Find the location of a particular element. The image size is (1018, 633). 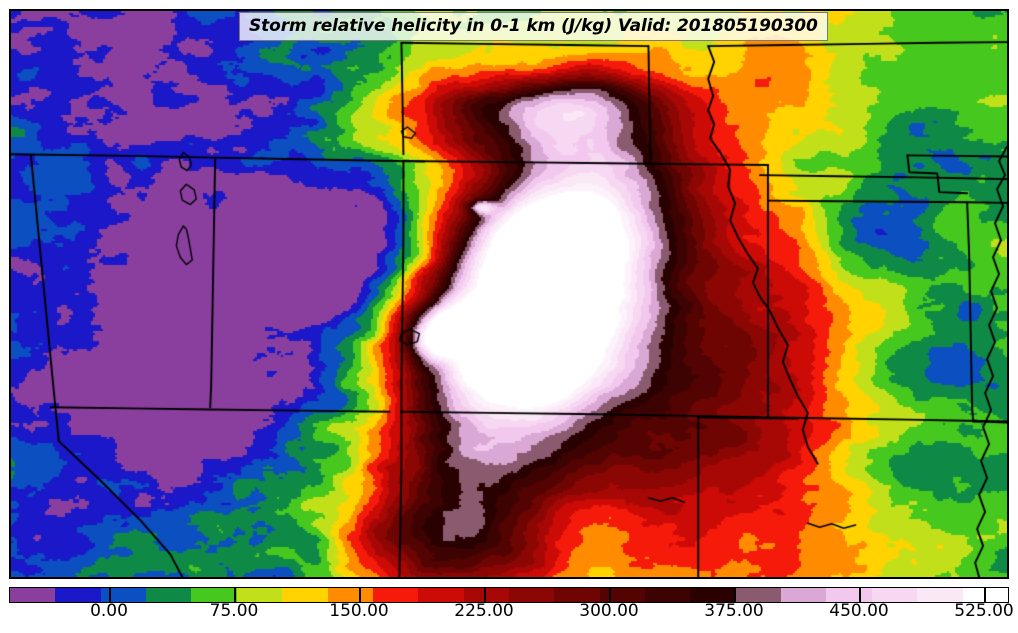

colorbar-tick-label: 150.00 is located at coordinates (359, 611).